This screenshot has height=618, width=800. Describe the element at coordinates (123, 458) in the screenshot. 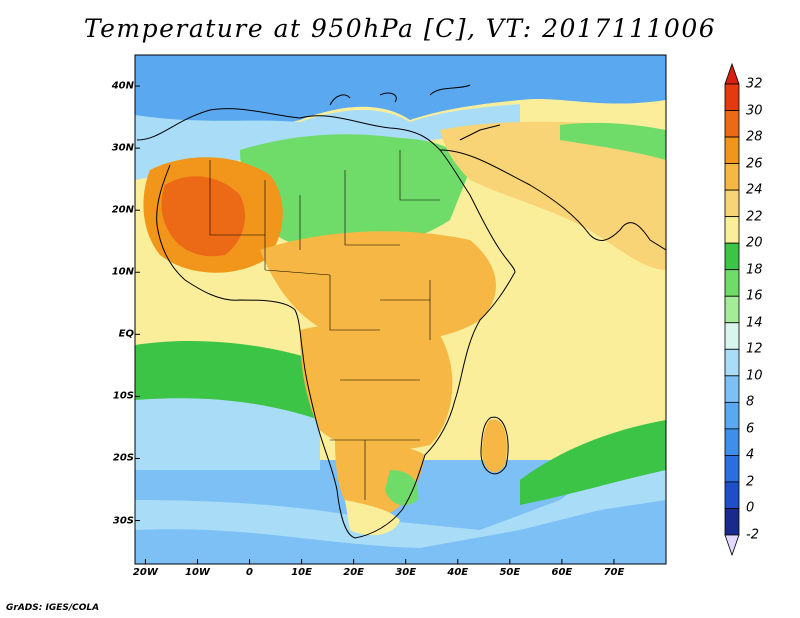

I see `lat-tick-label: 20S` at that location.